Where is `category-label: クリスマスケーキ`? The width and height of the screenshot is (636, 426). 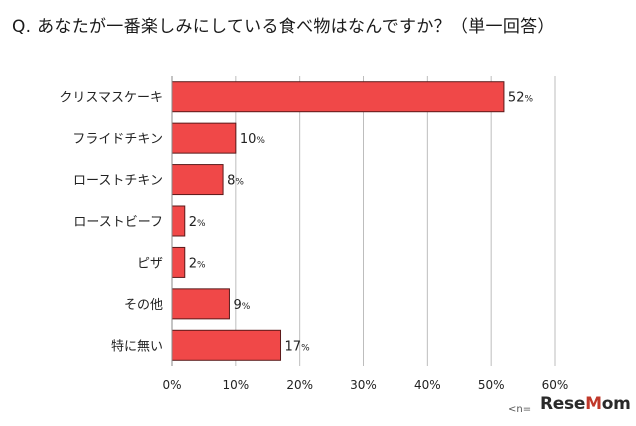 category-label: クリスマスケーキ is located at coordinates (111, 98).